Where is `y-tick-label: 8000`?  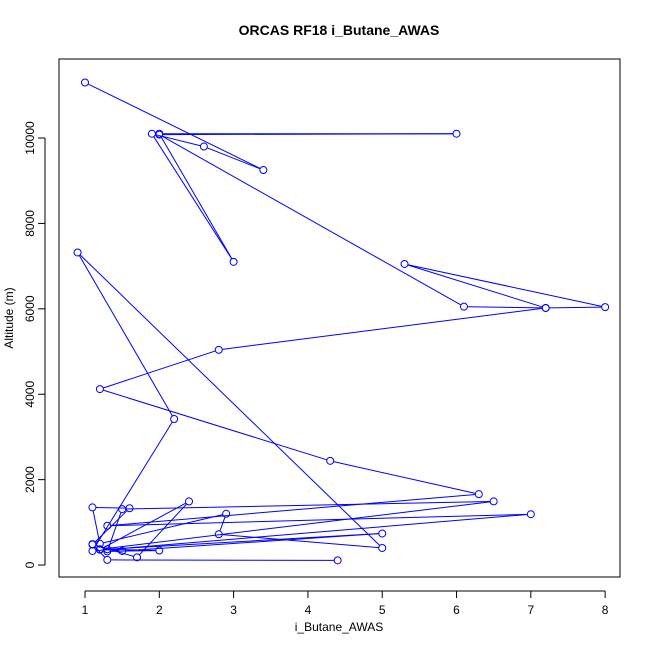 y-tick-label: 8000 is located at coordinates (30, 223).